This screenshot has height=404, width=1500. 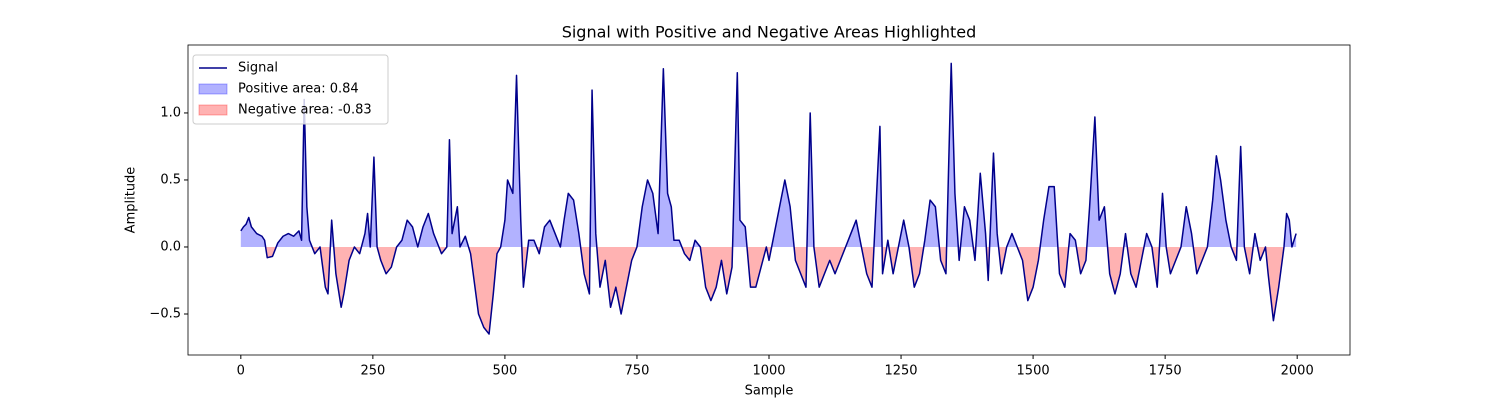 What do you see at coordinates (1033, 371) in the screenshot?
I see `x-tick-label: 1500` at bounding box center [1033, 371].